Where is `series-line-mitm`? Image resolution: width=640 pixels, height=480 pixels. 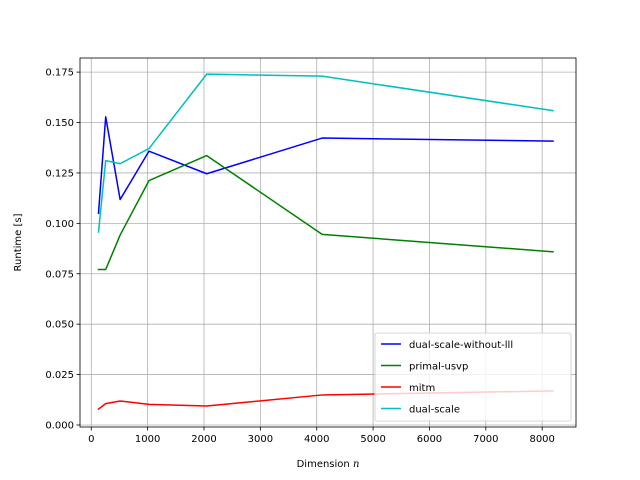 series-line-mitm is located at coordinates (325, 400).